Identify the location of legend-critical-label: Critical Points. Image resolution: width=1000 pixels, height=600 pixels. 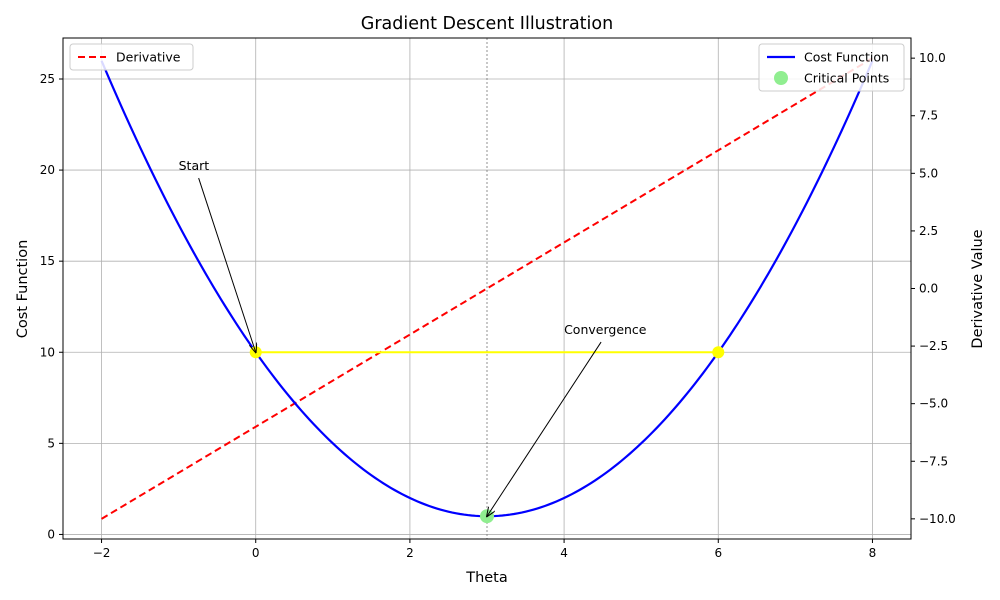
(846, 78).